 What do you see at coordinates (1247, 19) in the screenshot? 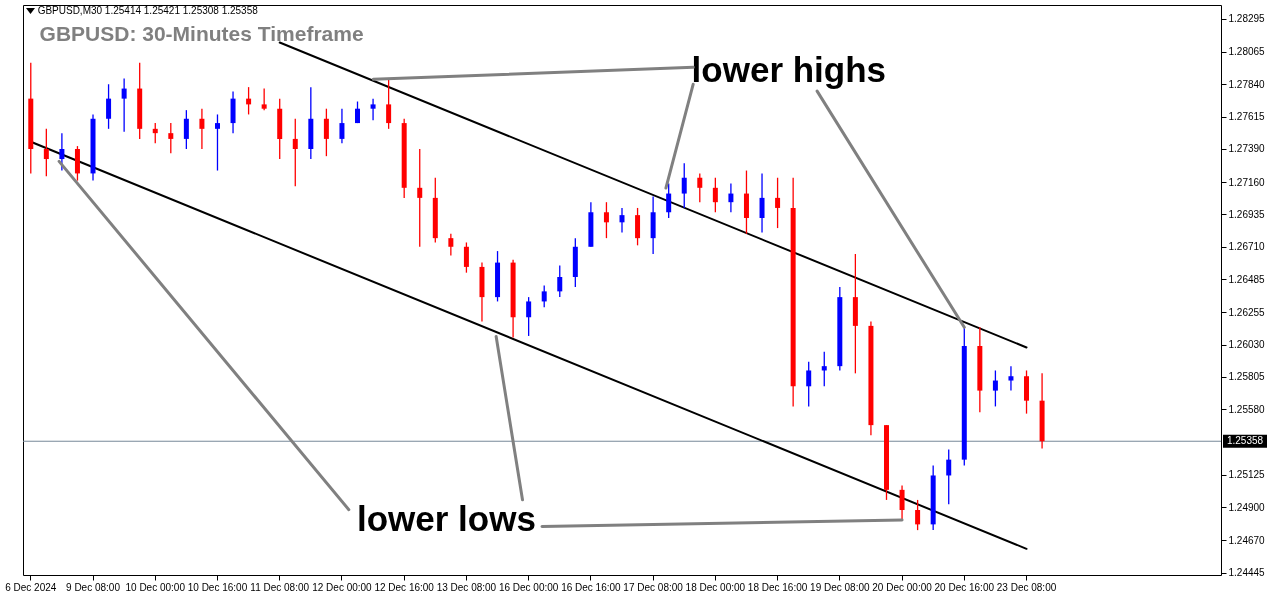
I see `y-tick-label: 1.28295` at bounding box center [1247, 19].